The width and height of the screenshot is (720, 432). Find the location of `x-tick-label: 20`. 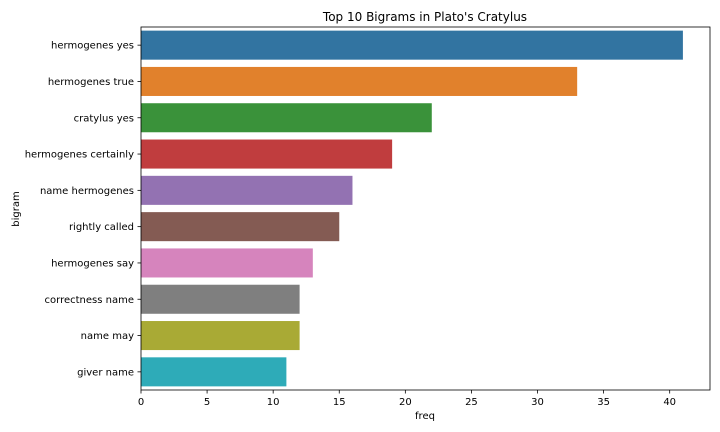

x-tick-label: 20 is located at coordinates (405, 402).